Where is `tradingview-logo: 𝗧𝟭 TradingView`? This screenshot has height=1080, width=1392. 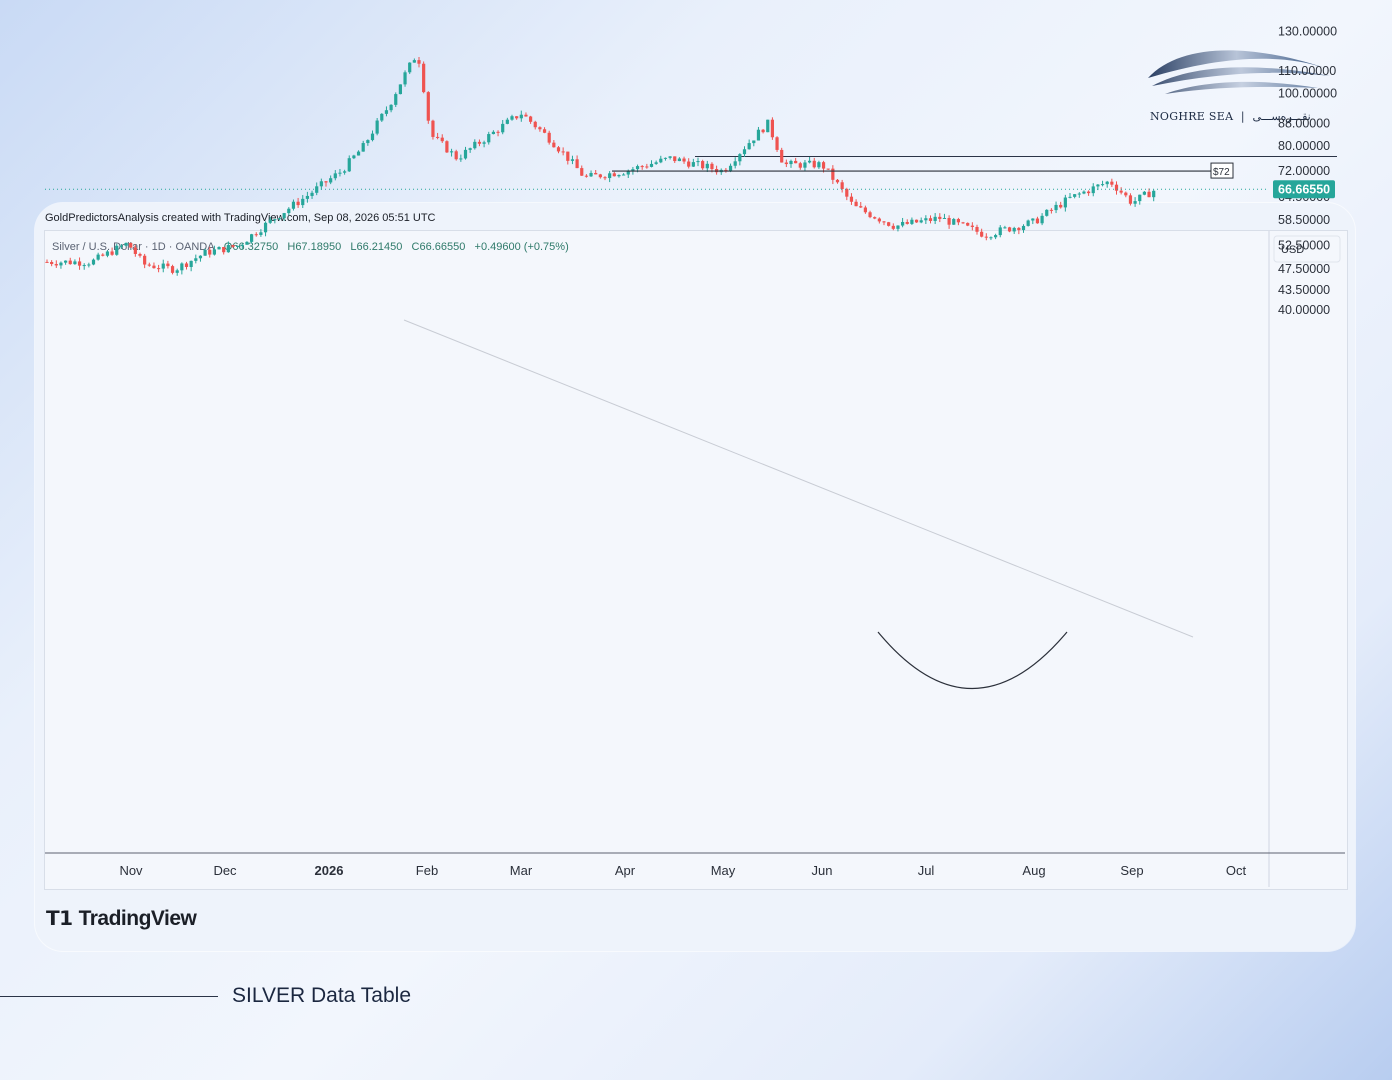 tradingview-logo: 𝗧𝟭 TradingView is located at coordinates (121, 918).